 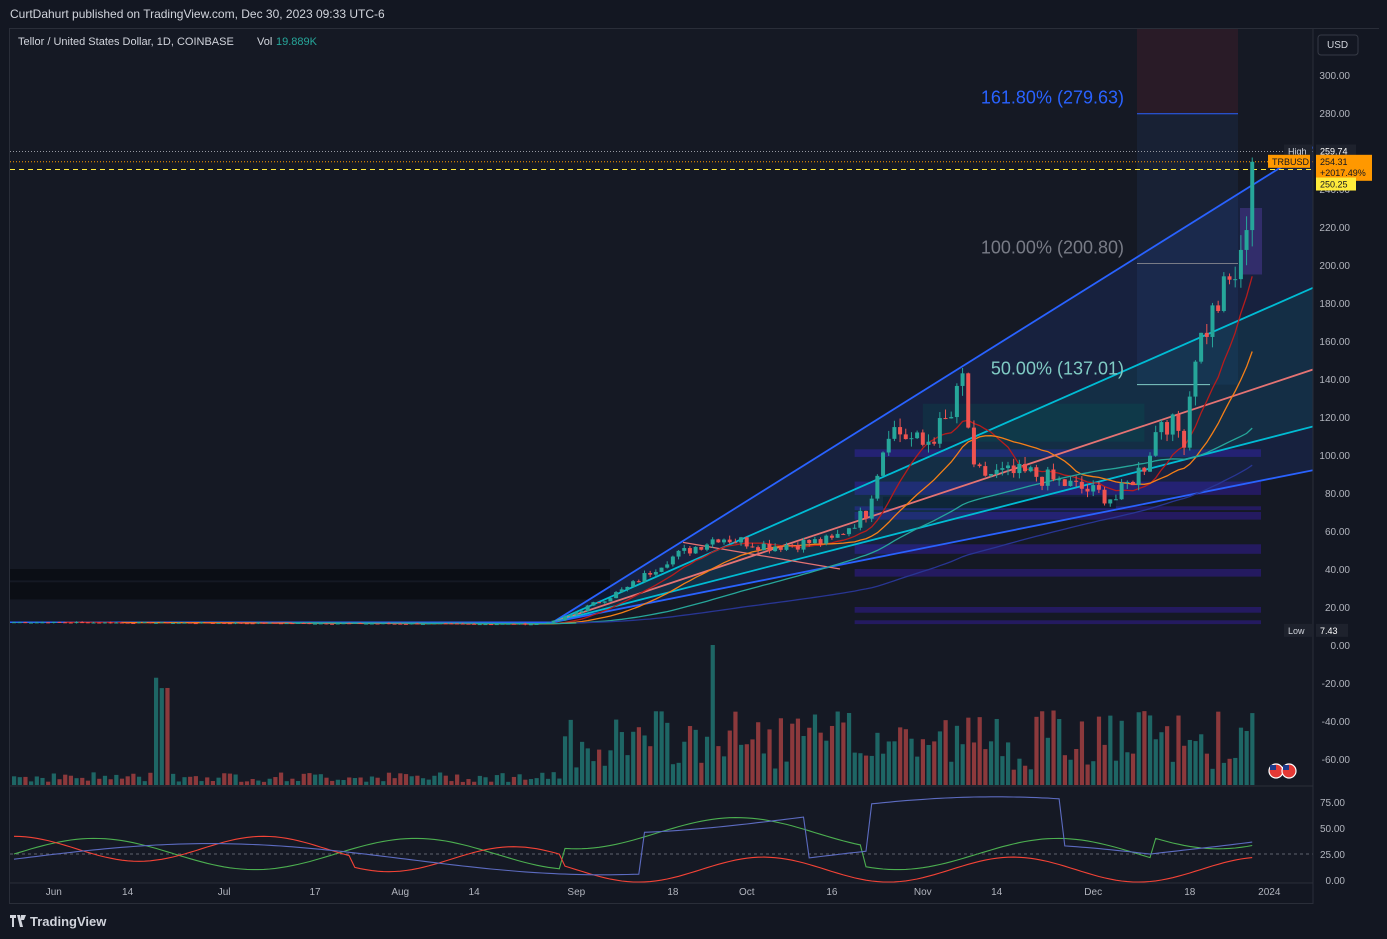 I want to click on last-price-tag: 254.31, so click(x=1334, y=162).